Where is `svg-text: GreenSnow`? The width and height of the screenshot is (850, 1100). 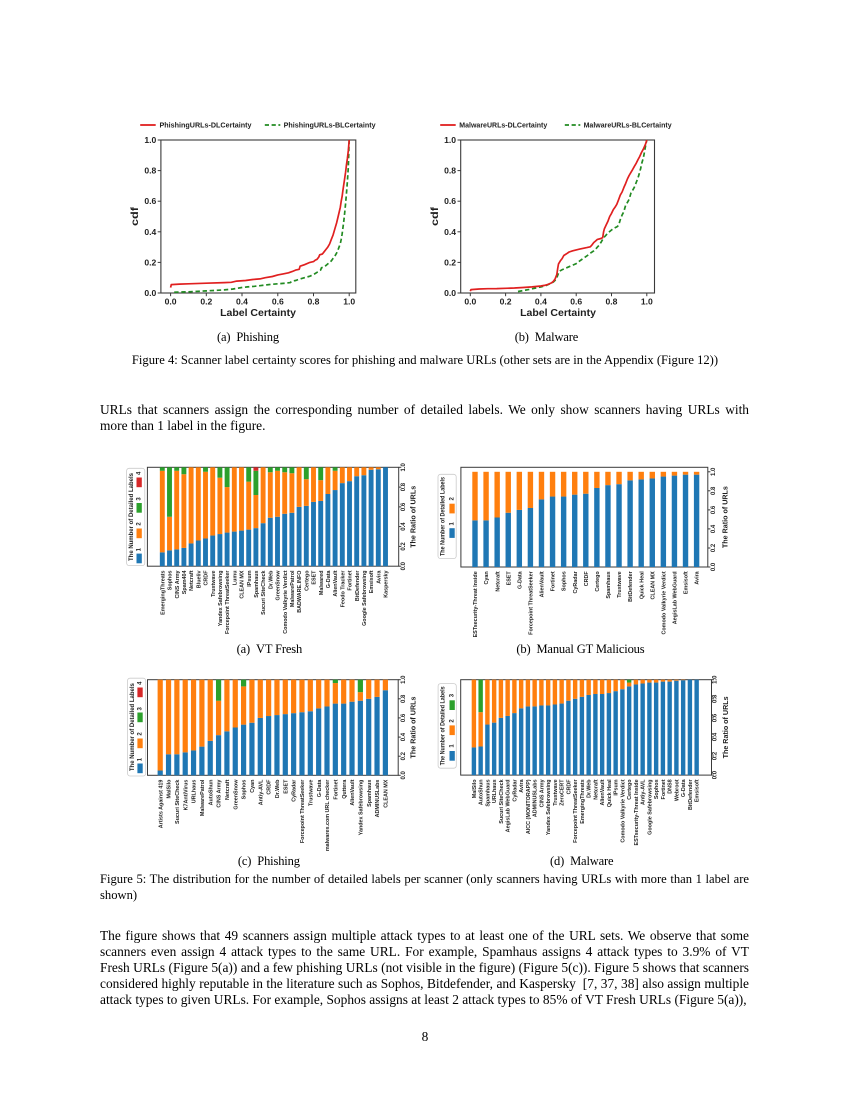
svg-text: GreenSnow is located at coordinates (279, 585).